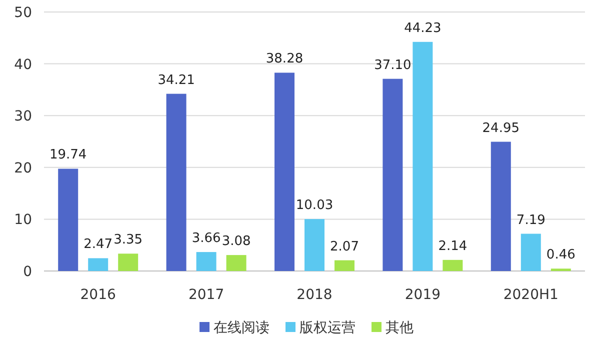 This screenshot has height=346, width=591. Describe the element at coordinates (128, 240) in the screenshot. I see `data-label: 3.35` at that location.